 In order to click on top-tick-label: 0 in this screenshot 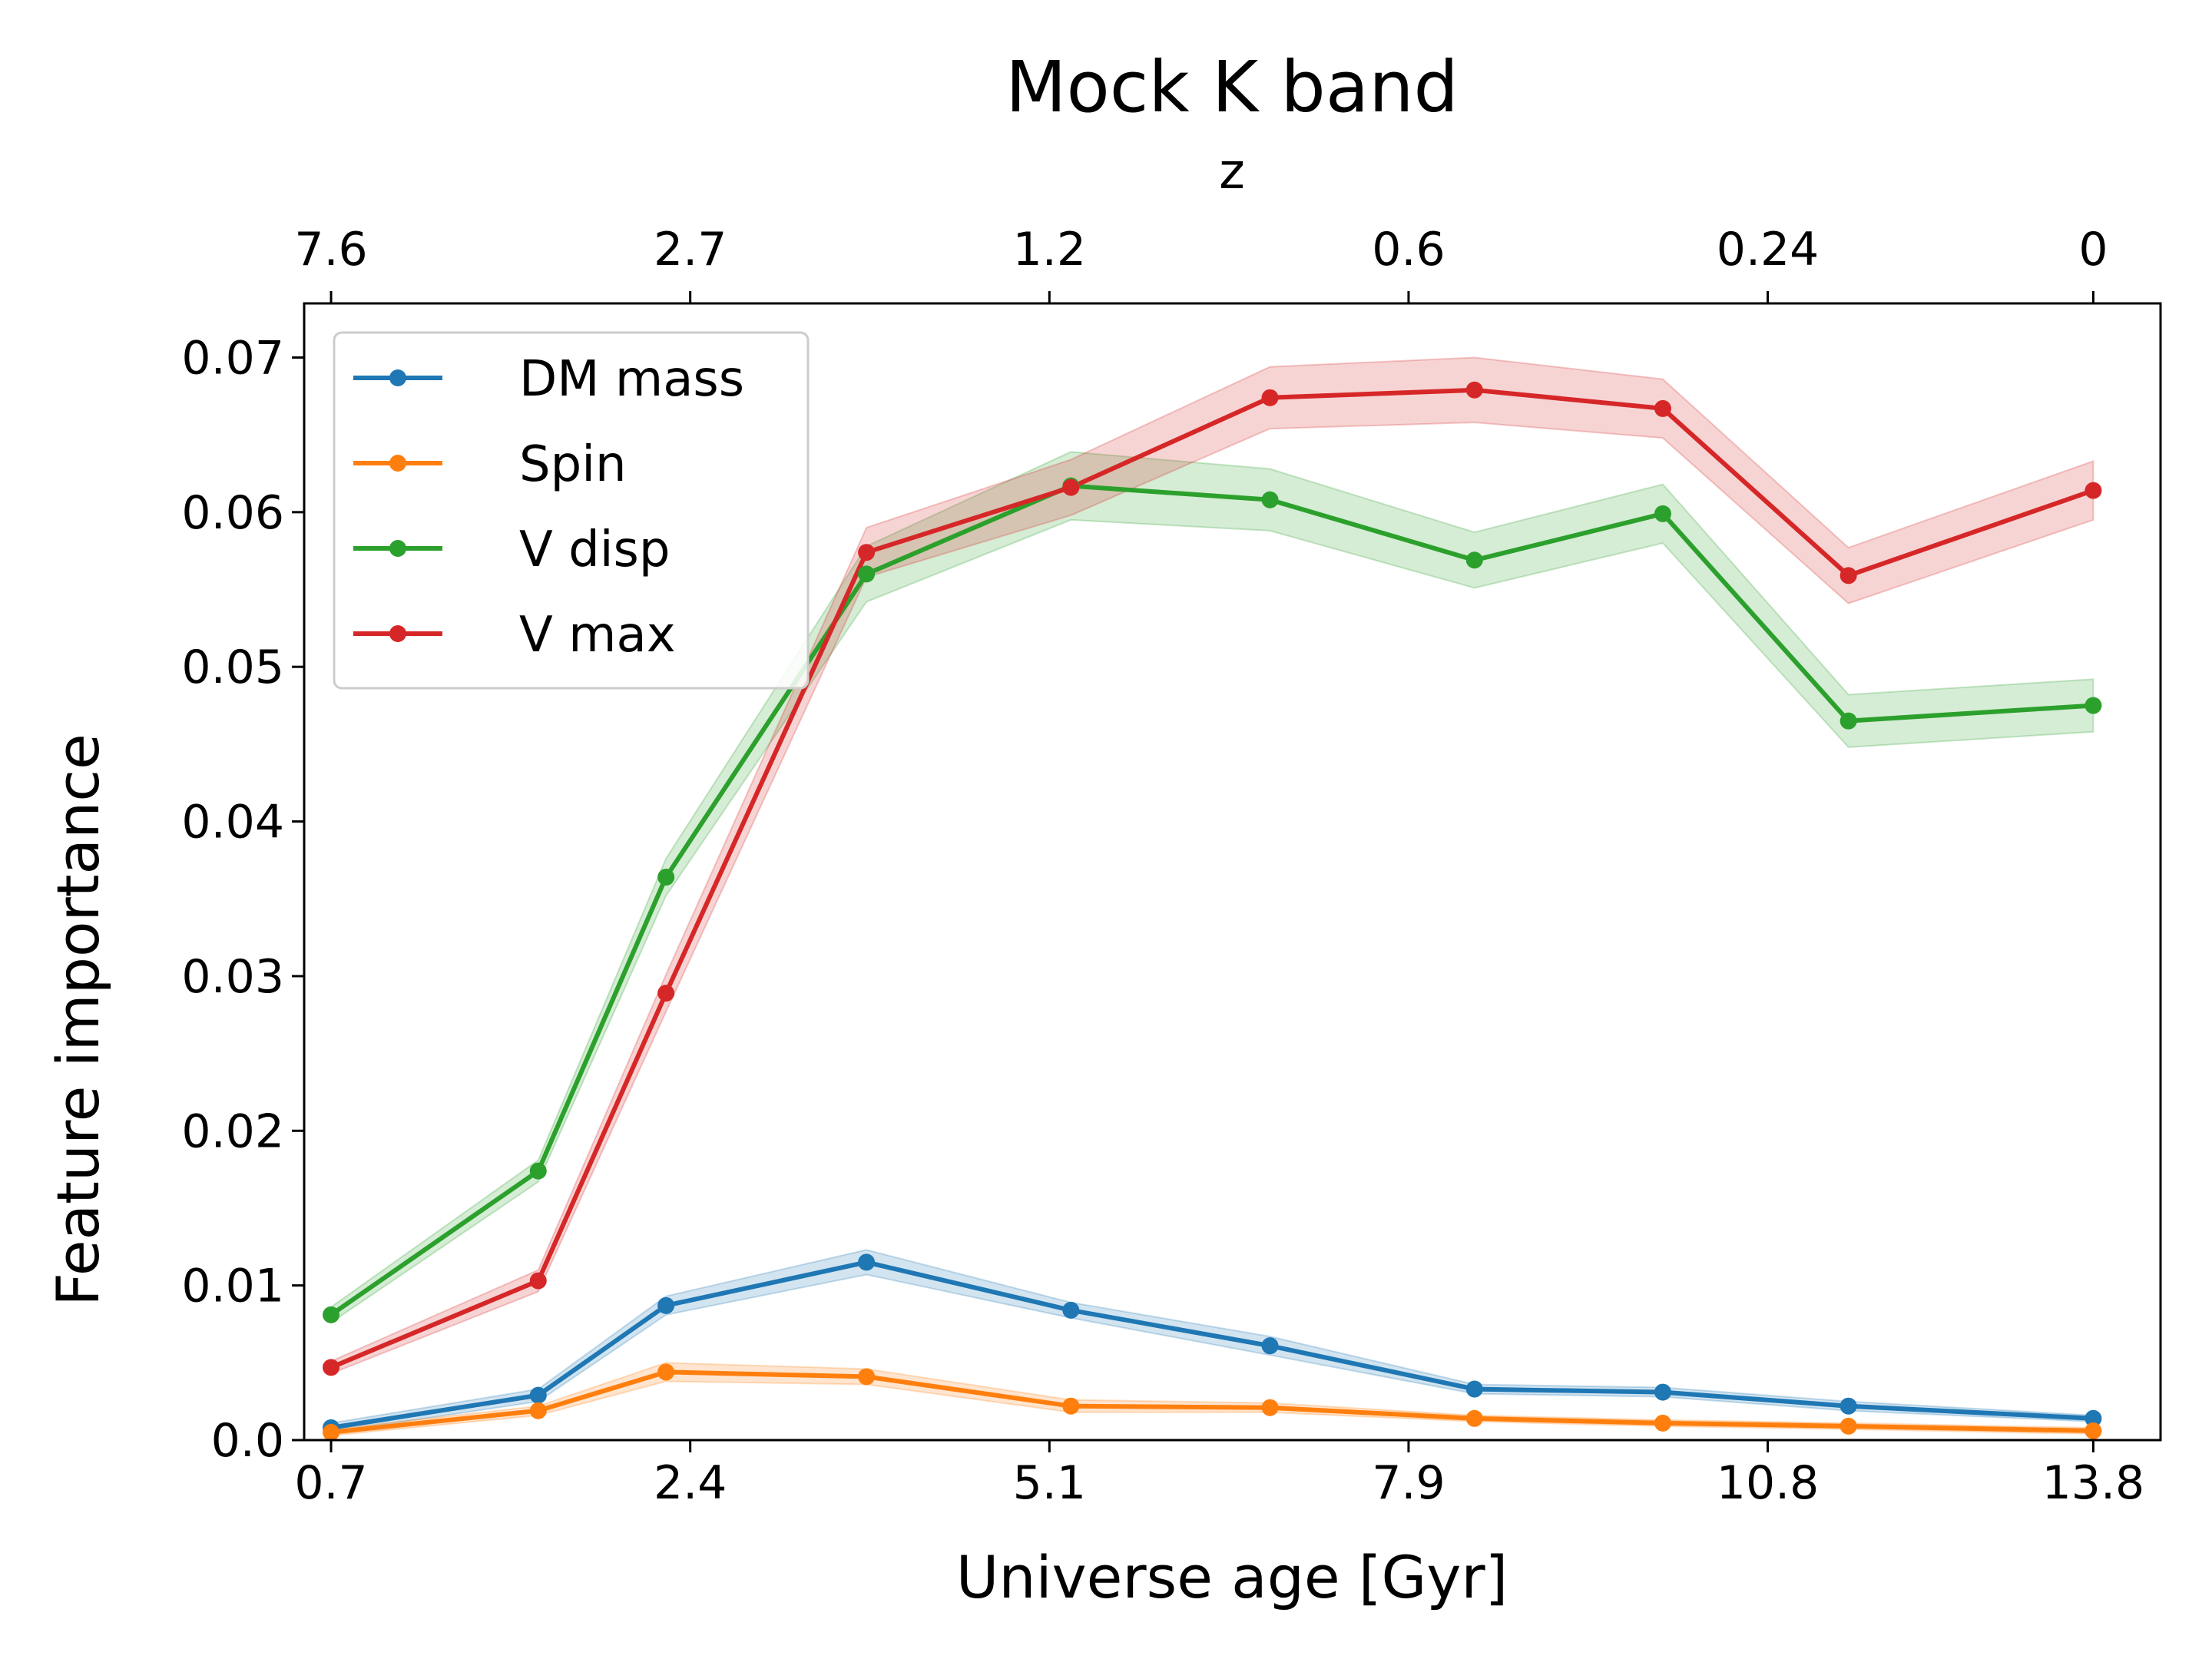, I will do `click(2093, 249)`.